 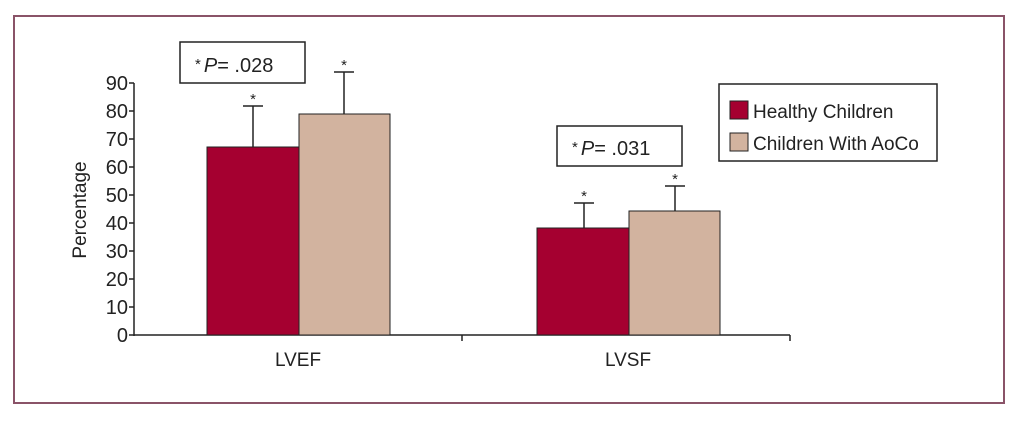 I want to click on p-value: = .031, so click(x=622, y=149).